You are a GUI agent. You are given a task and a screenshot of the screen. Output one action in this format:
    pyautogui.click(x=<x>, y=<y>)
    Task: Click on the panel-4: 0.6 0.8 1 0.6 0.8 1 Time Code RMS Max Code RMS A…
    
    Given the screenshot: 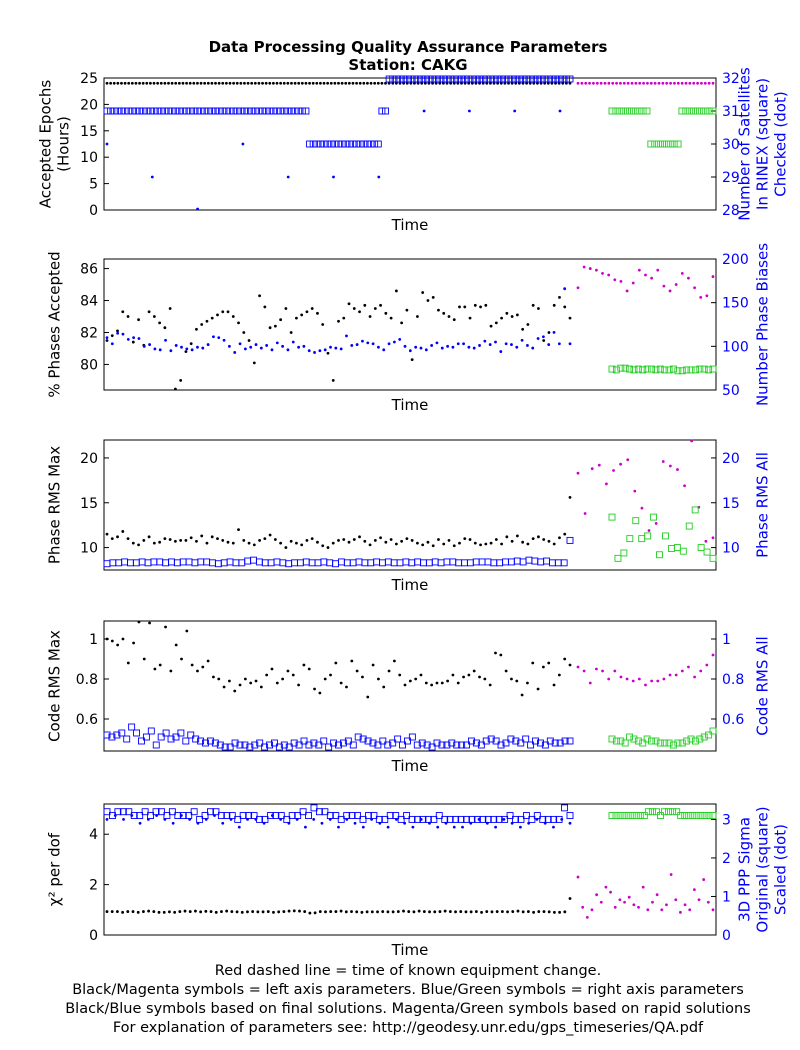 What is the action you would take?
    pyautogui.click(x=409, y=697)
    